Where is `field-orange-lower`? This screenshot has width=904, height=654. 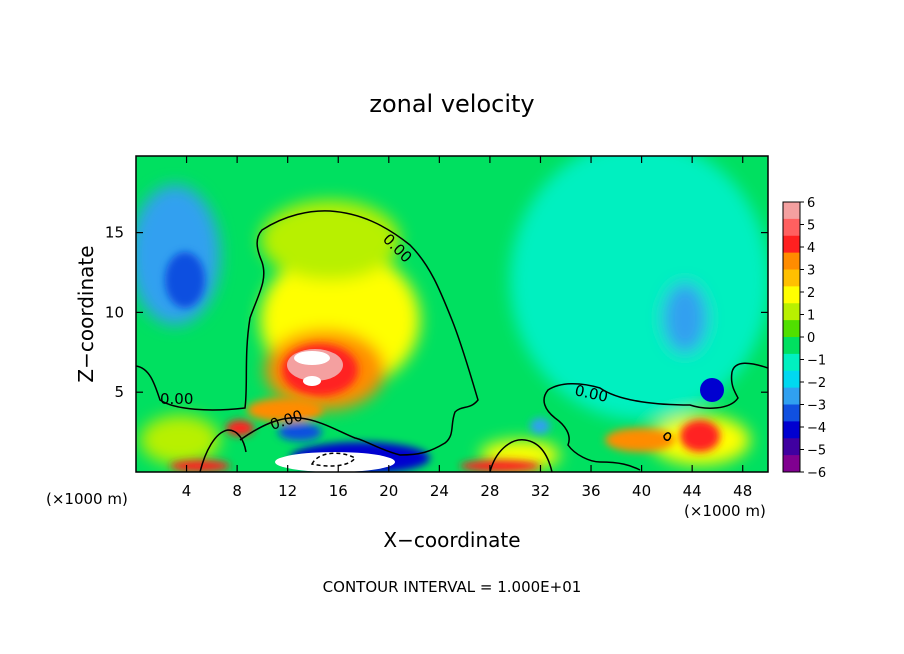
field-orange-lower is located at coordinates (285, 410).